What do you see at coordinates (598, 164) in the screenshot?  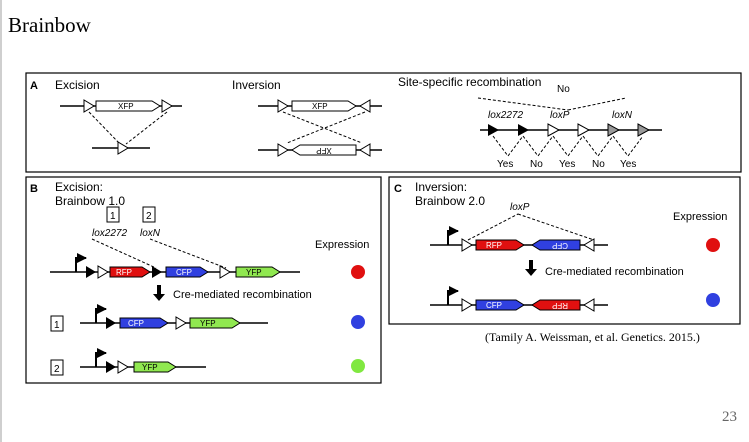 I see `ssr-outcome-4: No` at bounding box center [598, 164].